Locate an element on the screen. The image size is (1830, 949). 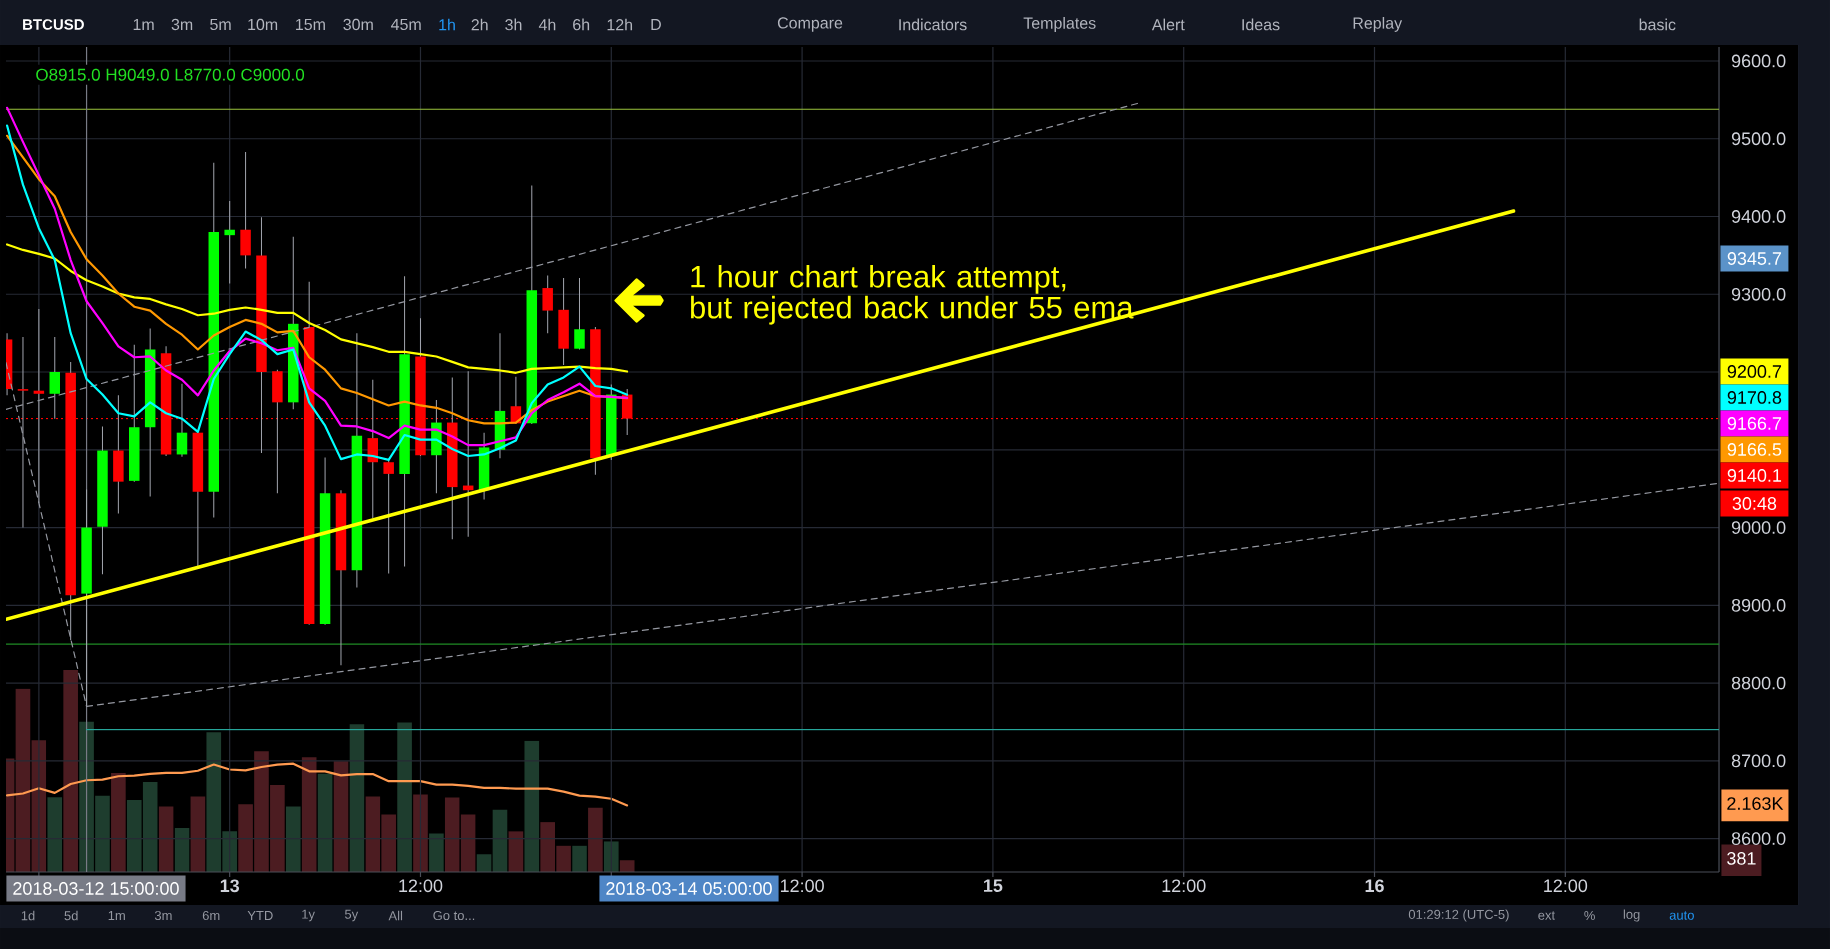
text: 45m is located at coordinates (406, 24).